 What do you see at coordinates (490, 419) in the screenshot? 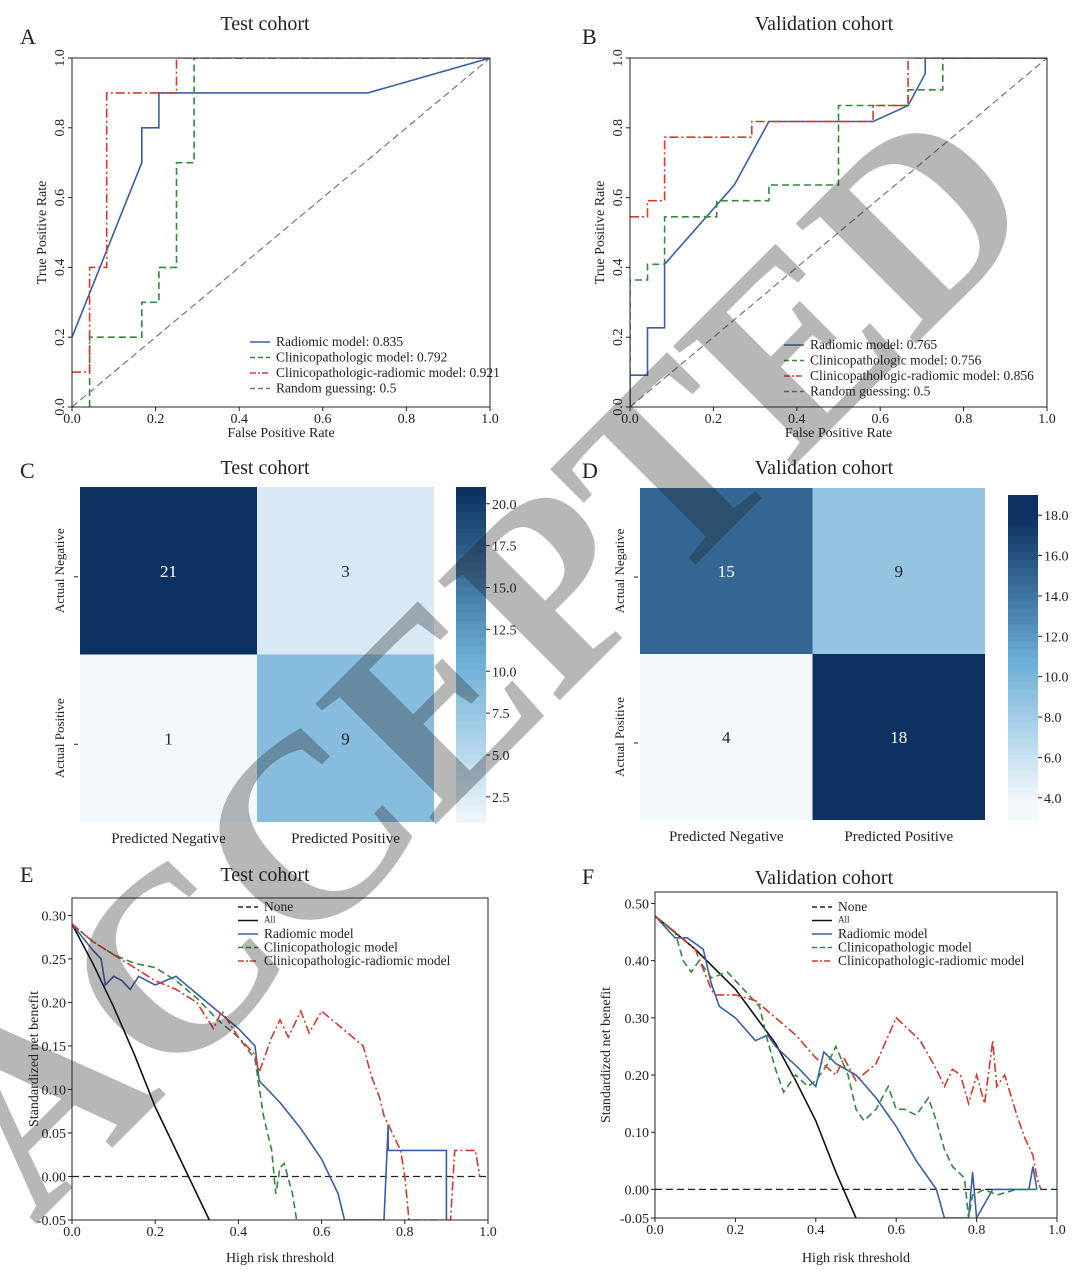
I see `x-tick-label: 1.0` at bounding box center [490, 419].